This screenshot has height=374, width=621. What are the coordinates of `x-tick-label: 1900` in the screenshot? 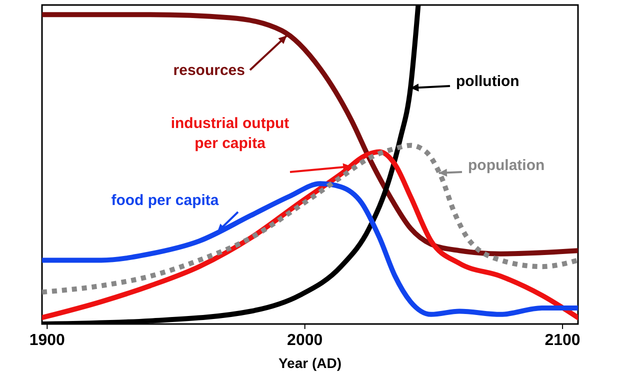 It's located at (47, 340).